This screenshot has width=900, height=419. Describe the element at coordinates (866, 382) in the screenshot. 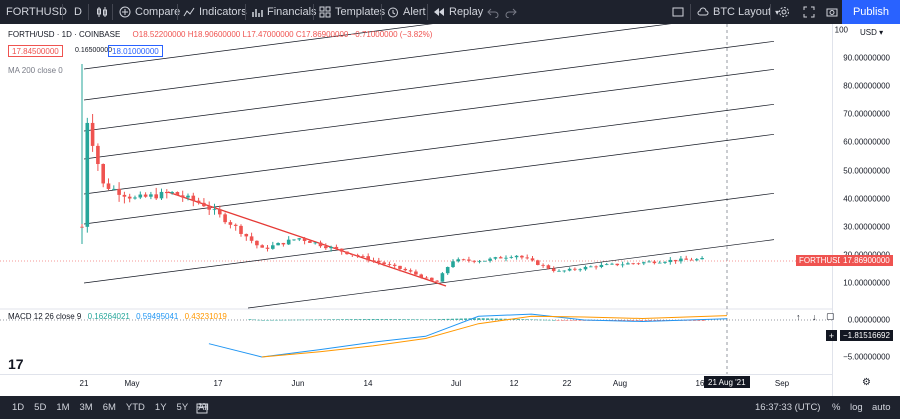

I see `time-axis-settings-icon: ⚙` at that location.